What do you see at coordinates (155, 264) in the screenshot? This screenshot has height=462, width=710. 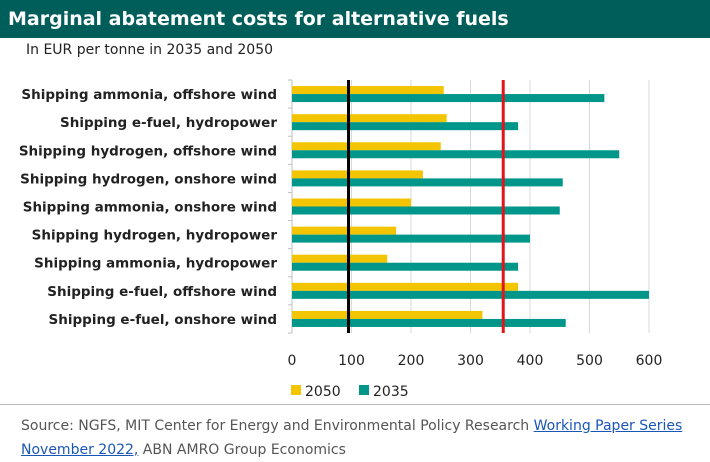 I see `category-label: Shipping ammonia, hydropower` at bounding box center [155, 264].